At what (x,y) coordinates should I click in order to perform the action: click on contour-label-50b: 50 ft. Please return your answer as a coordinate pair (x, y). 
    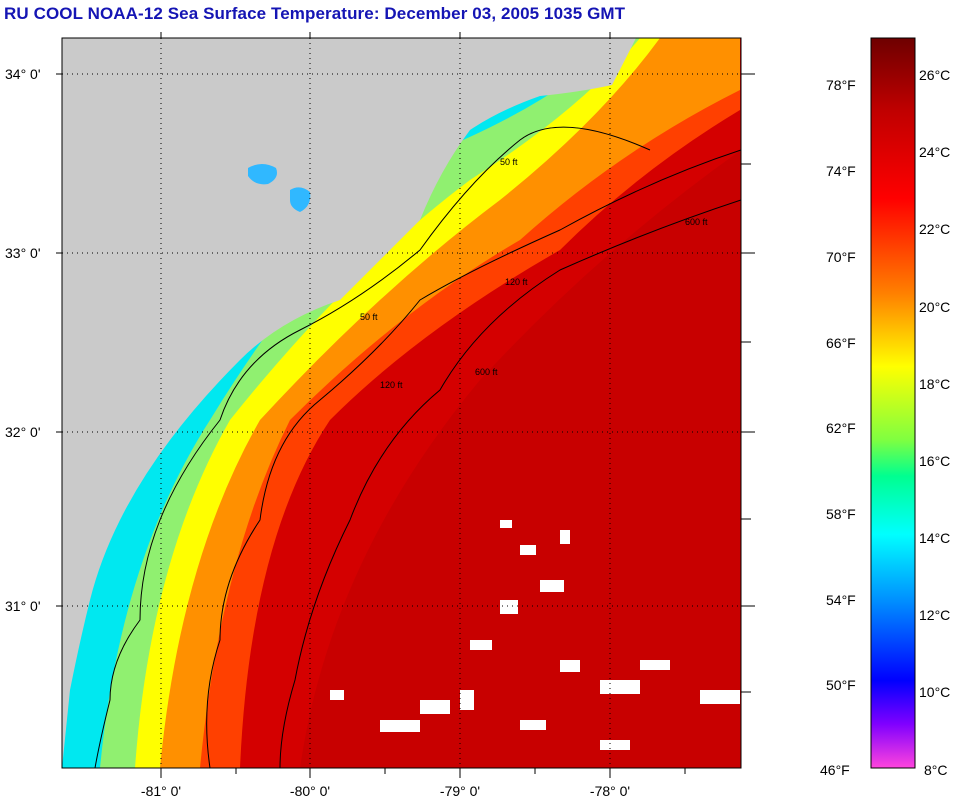
    Looking at the image, I should click on (369, 317).